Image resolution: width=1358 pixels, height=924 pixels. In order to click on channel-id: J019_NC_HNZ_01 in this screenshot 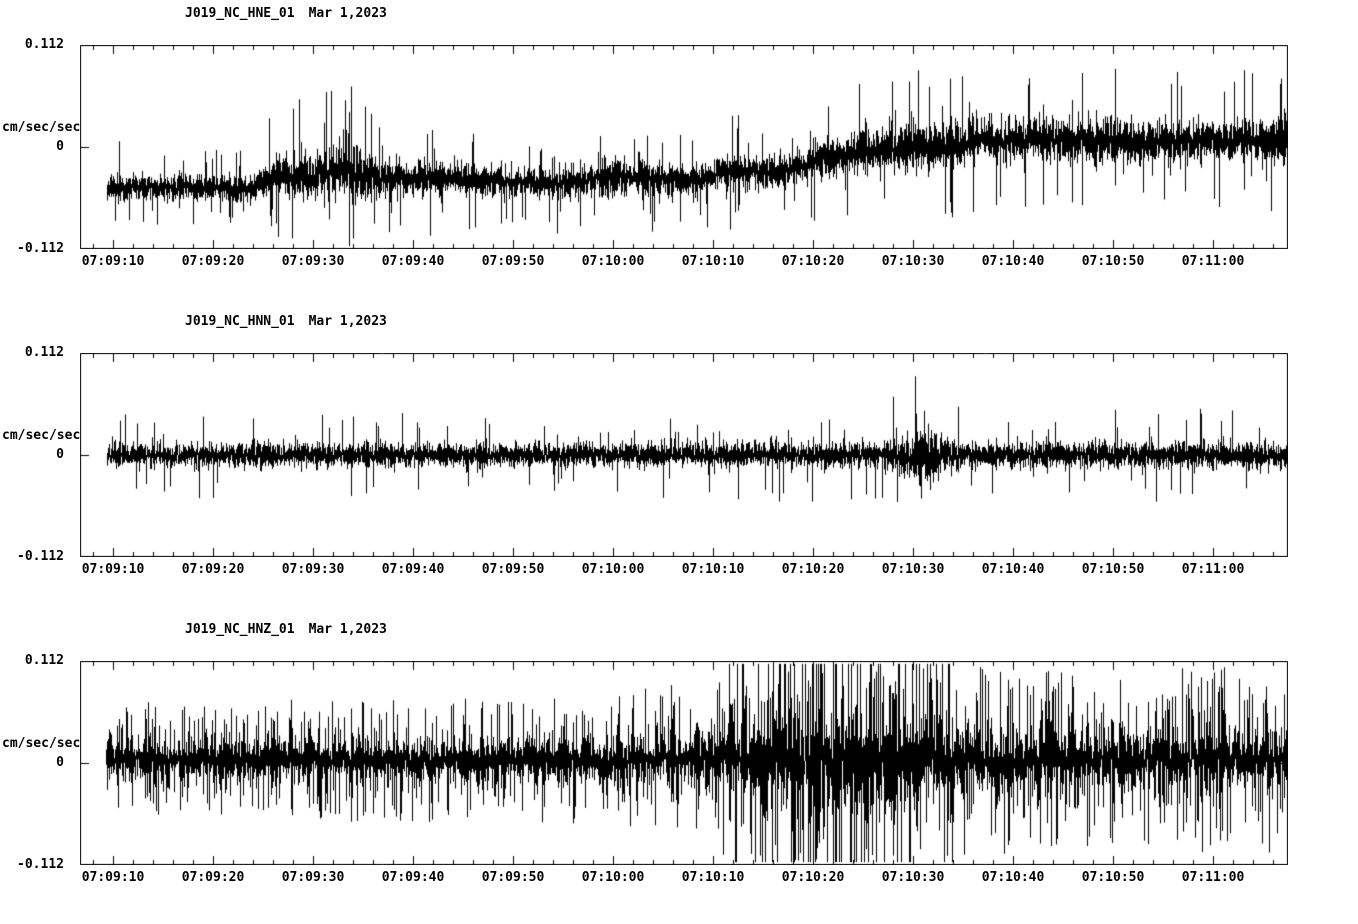, I will do `click(240, 629)`.